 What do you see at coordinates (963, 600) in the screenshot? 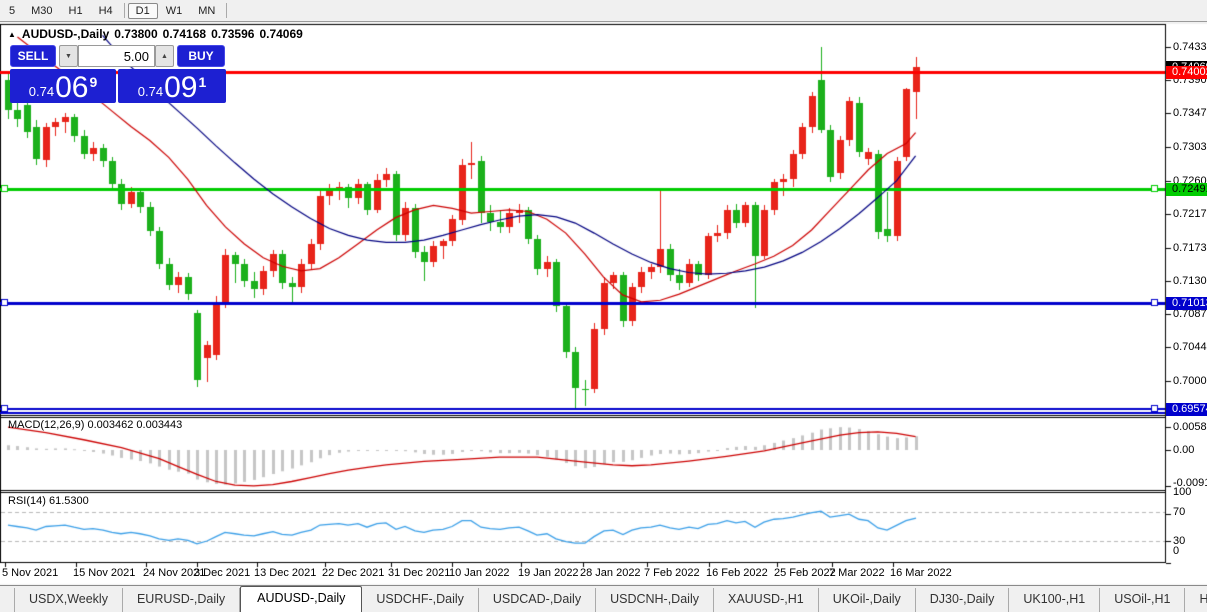
I see `chart-tab-DJ30-Daily: DJ30-,Daily` at bounding box center [963, 600].